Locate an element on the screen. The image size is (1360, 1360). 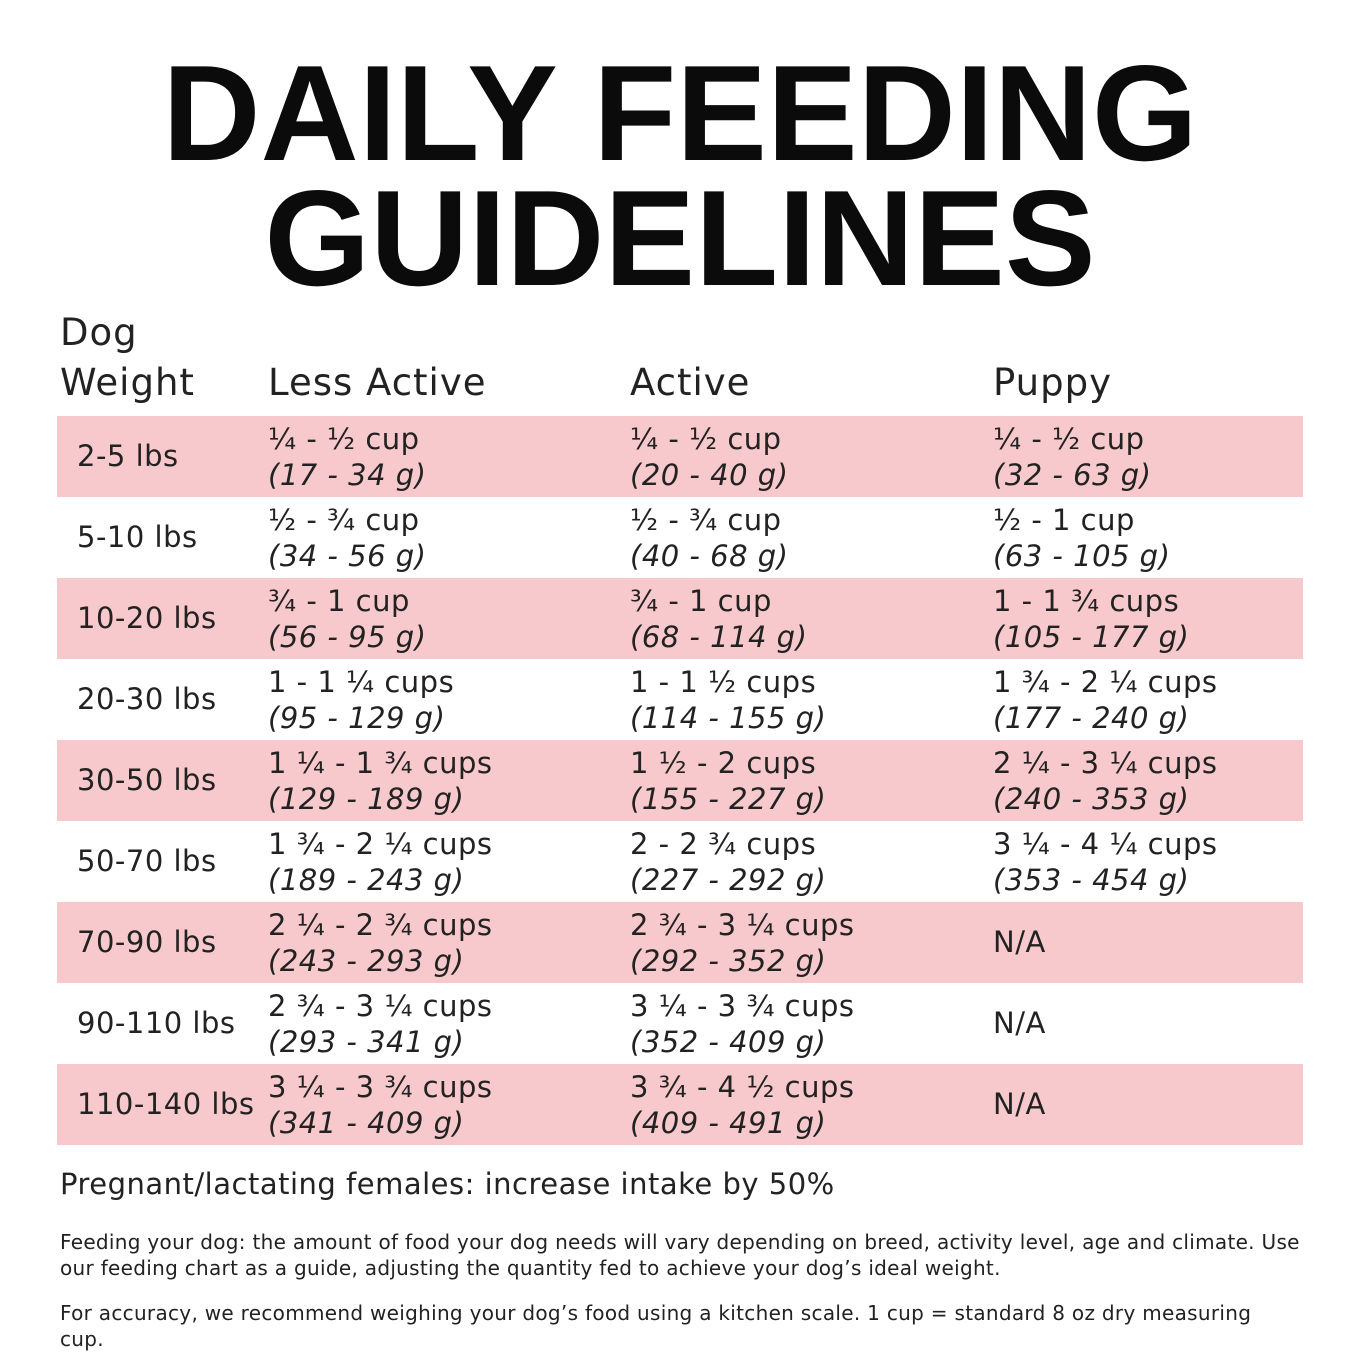
weight-cell: 30-50 lbs is located at coordinates (147, 780).